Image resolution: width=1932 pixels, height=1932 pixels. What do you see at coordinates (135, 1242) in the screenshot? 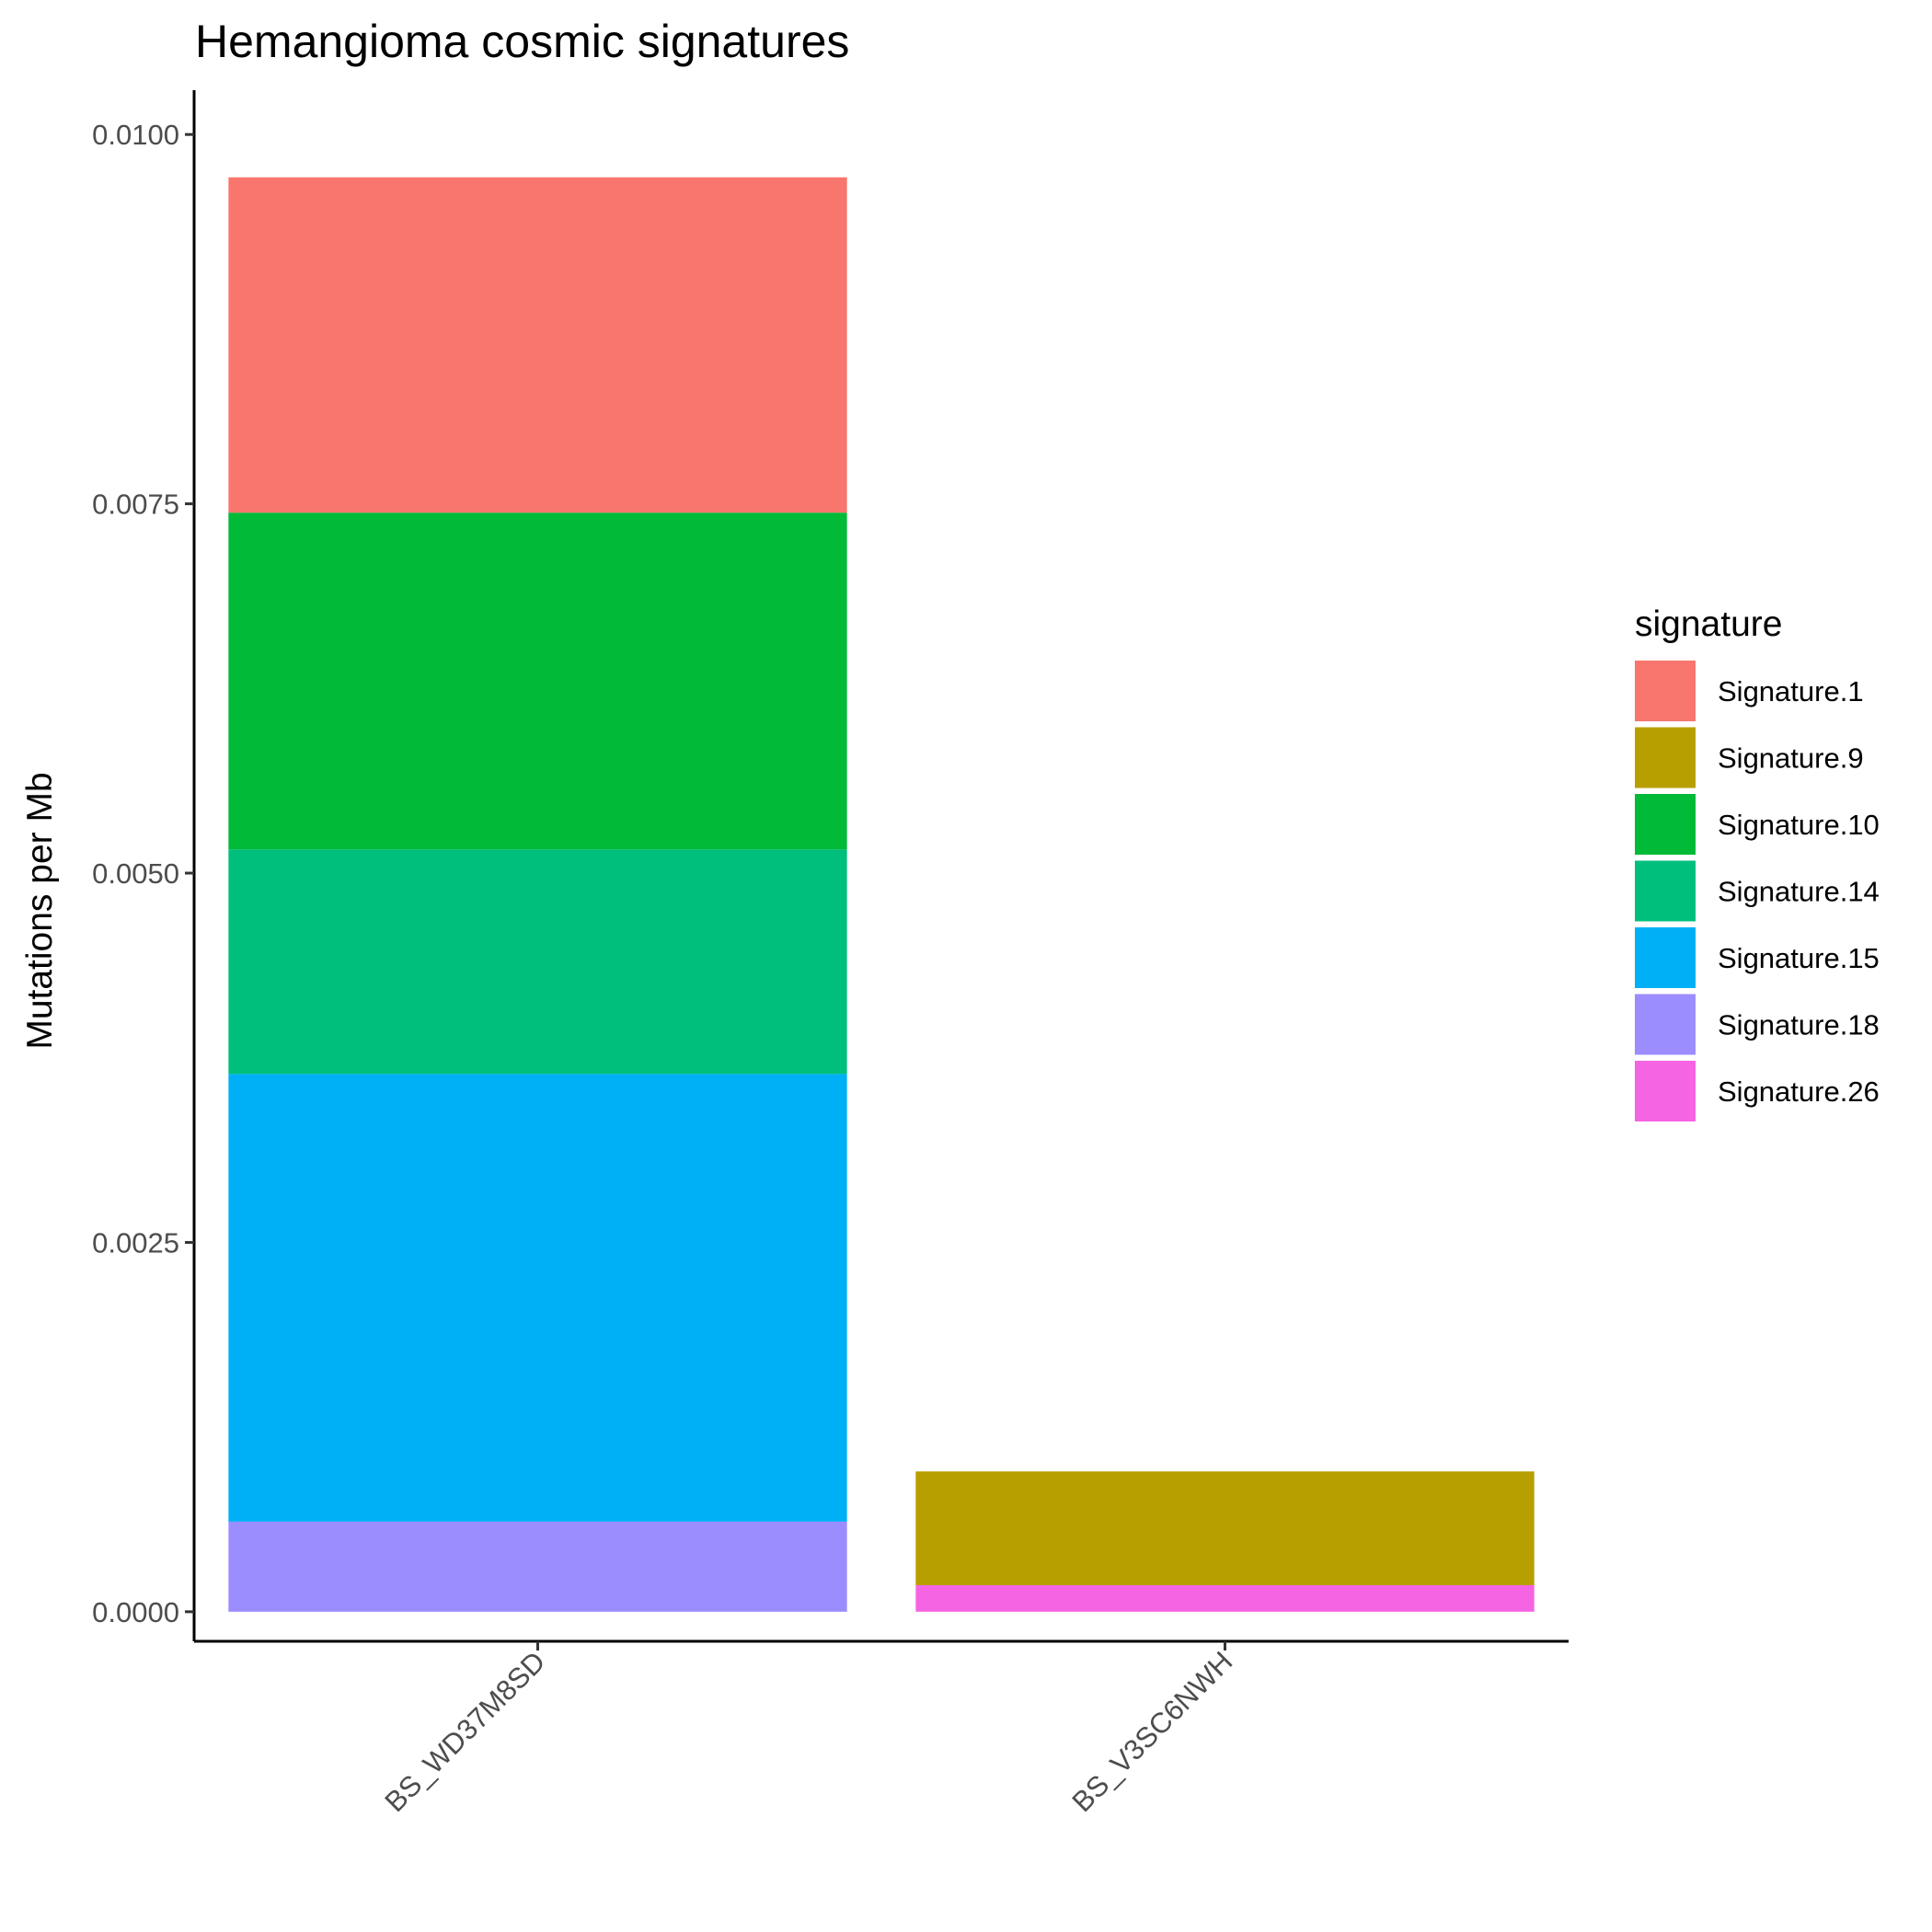
I see `y-tick-label: 0.0025` at bounding box center [135, 1242].